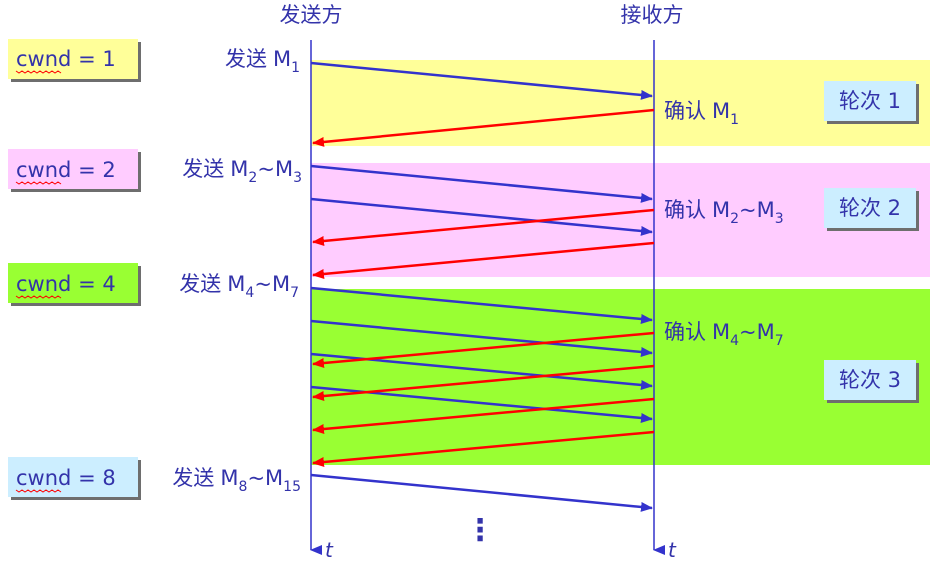 This screenshot has height=564, width=933. What do you see at coordinates (652, 15) in the screenshot?
I see `receiver-header: 接收方` at bounding box center [652, 15].